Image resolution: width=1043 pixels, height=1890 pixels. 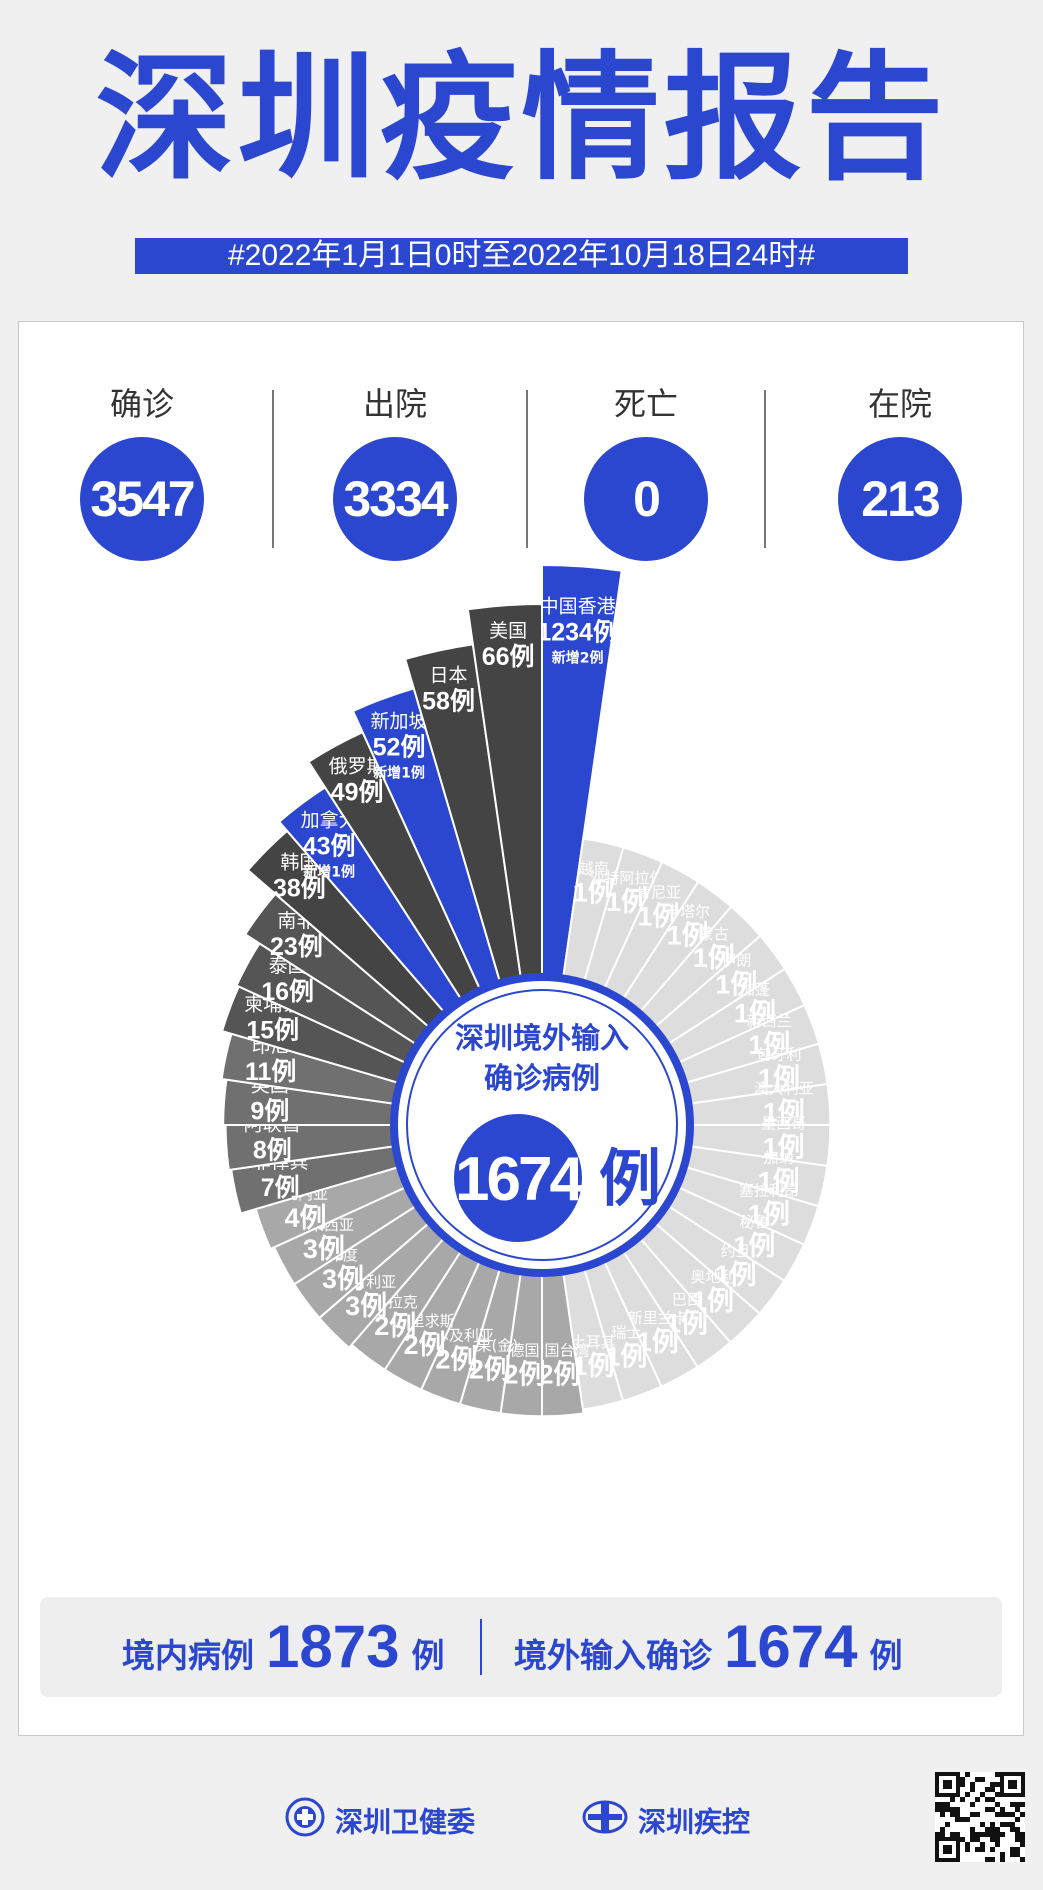 What do you see at coordinates (626, 878) in the screenshot?
I see `rose-category-label: 沙特阿拉伯` at bounding box center [626, 878].